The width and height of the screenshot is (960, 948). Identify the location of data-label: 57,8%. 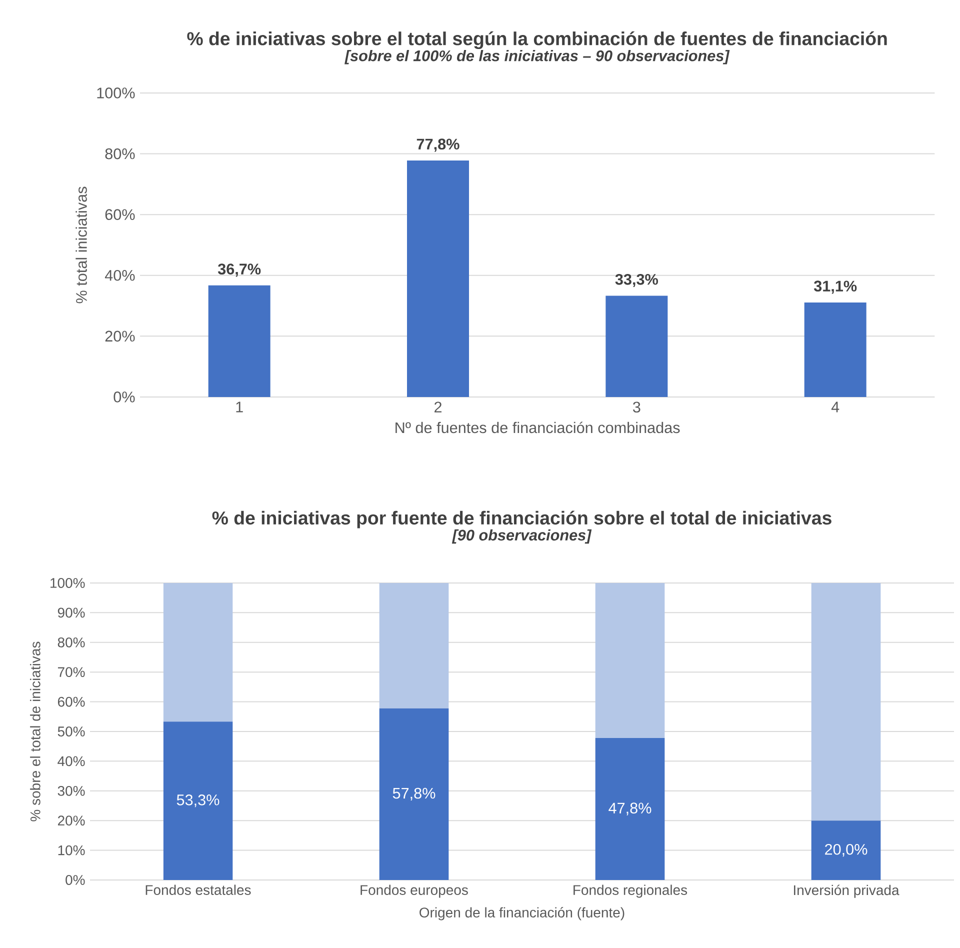
(414, 794).